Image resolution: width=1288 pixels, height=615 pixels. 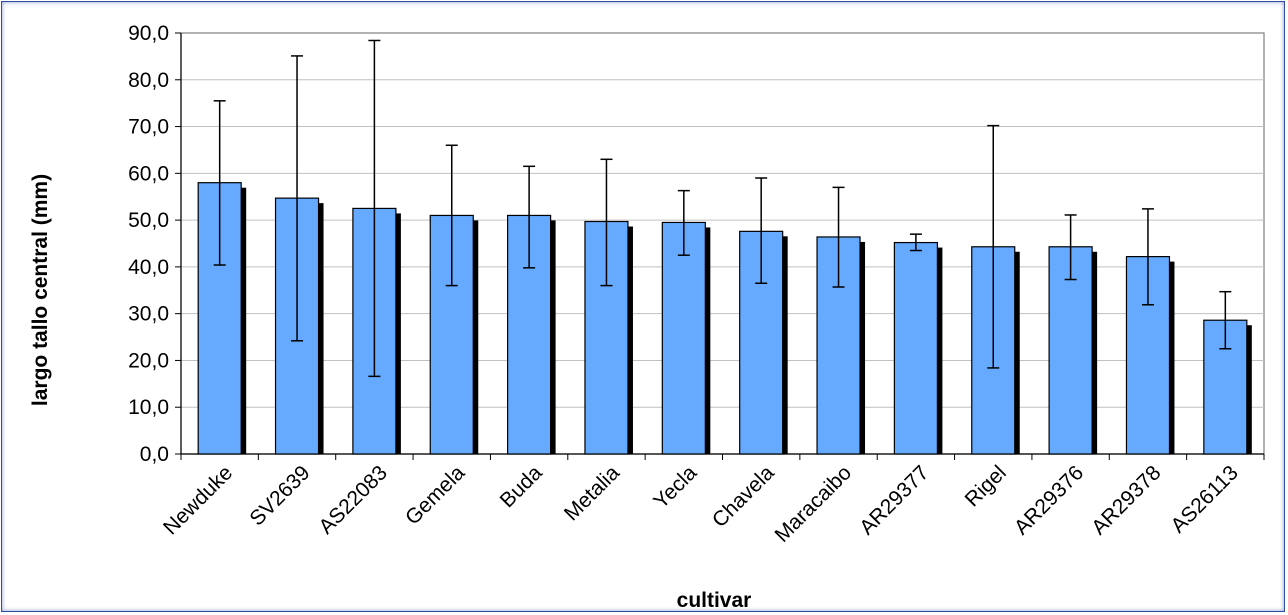 I want to click on bar-yecla, so click(x=683, y=338).